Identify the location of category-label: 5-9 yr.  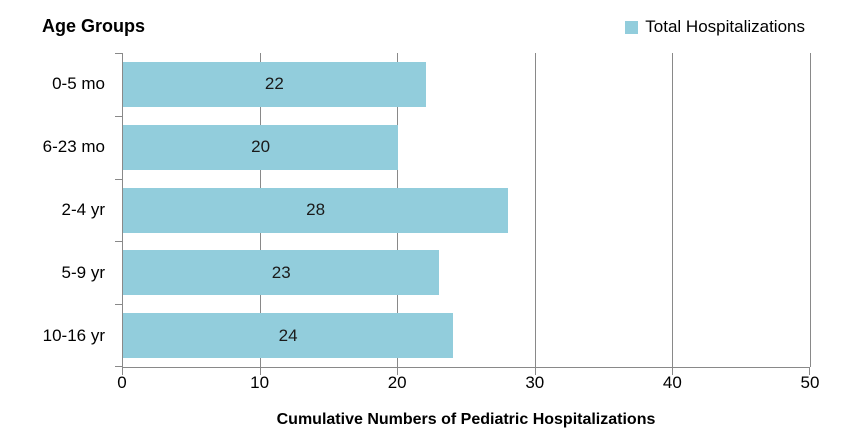
(83, 272).